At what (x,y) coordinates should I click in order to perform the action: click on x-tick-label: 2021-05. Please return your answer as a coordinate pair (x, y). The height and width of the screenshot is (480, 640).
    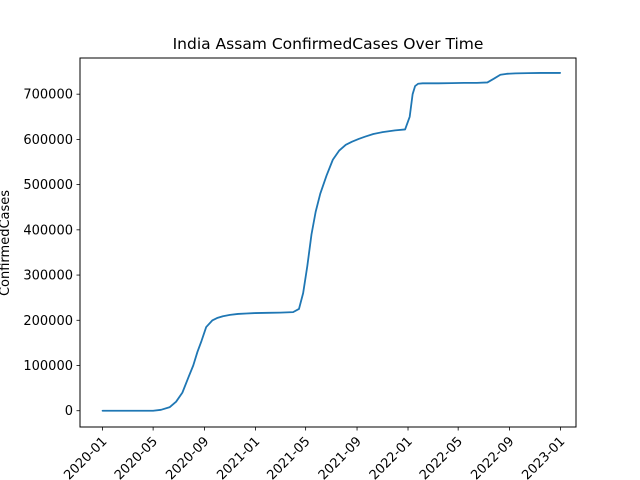
    Looking at the image, I should click on (288, 457).